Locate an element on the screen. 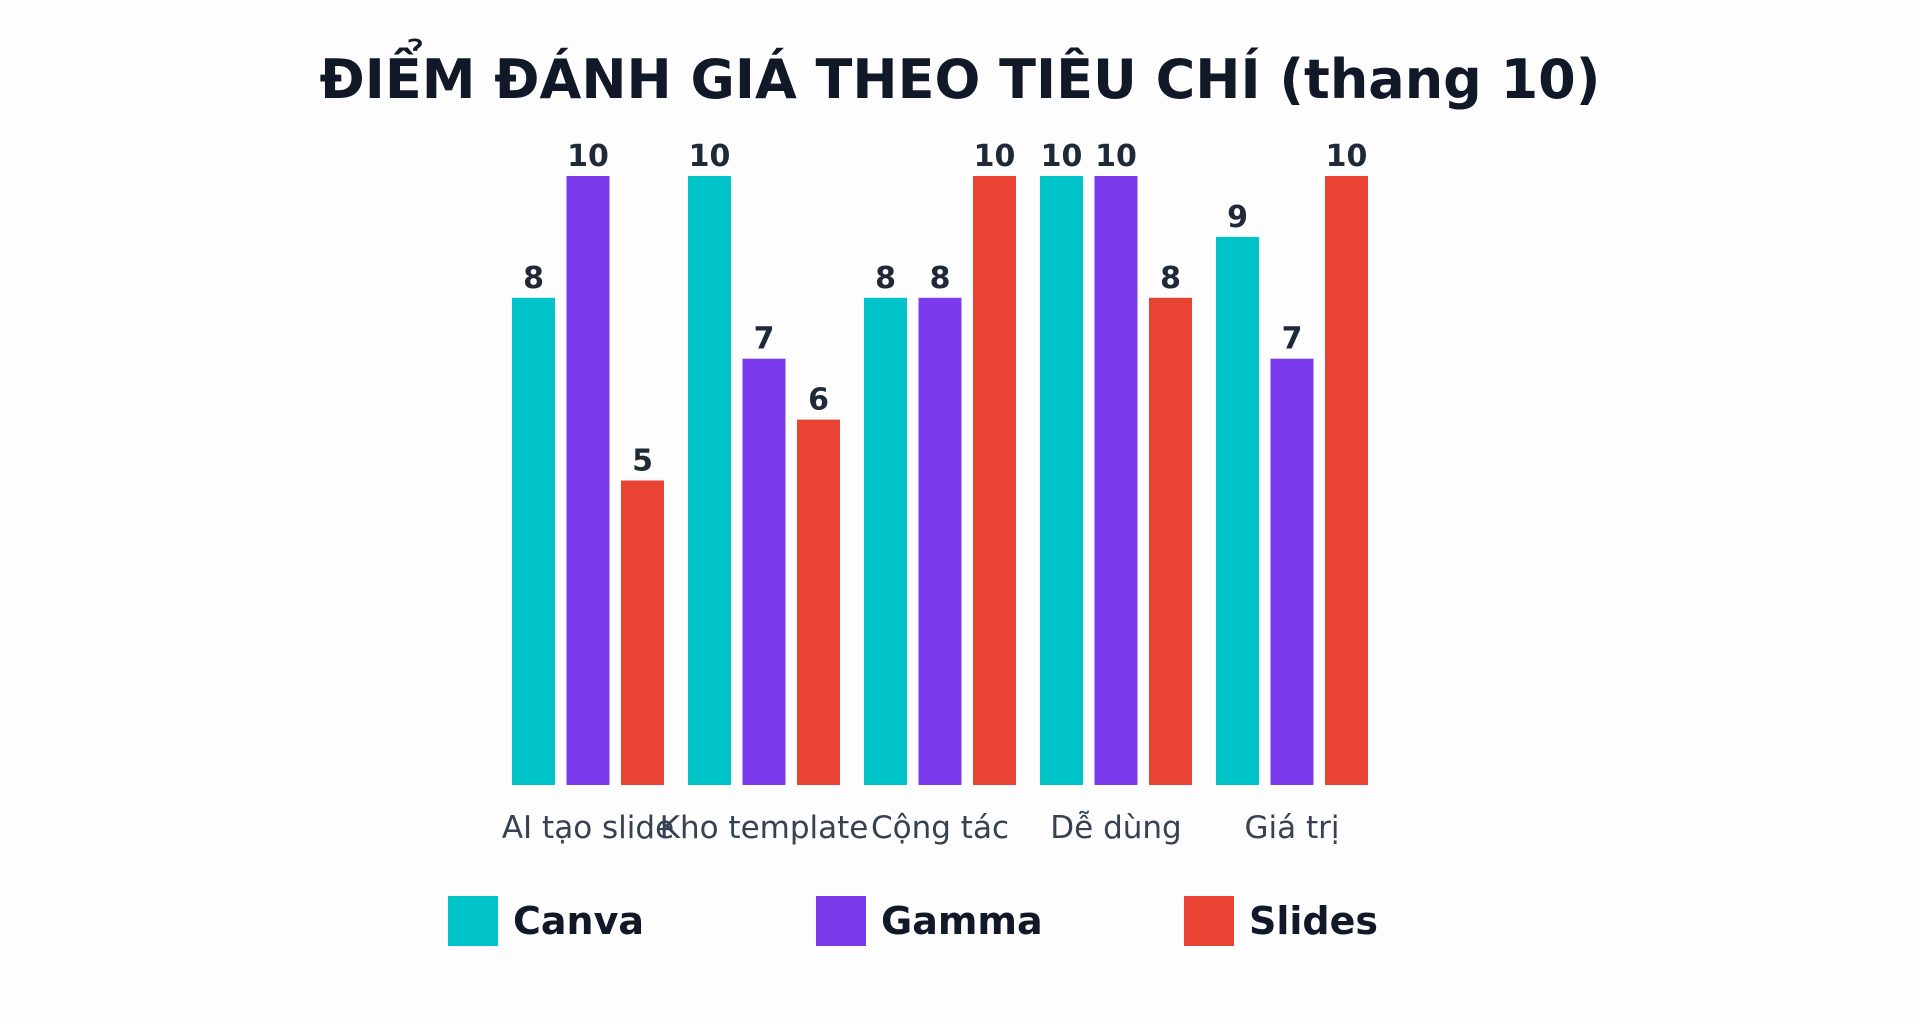 Image resolution: width=1920 pixels, height=1024 pixels. legend-item-slides: Slides is located at coordinates (1281, 921).